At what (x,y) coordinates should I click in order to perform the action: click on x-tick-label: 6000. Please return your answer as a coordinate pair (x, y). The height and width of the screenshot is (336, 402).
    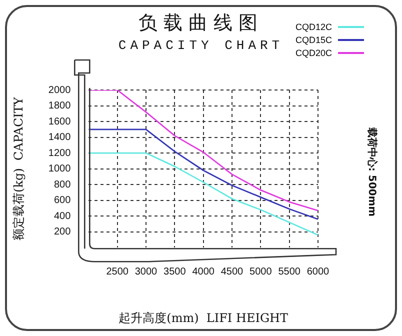
    Looking at the image, I should click on (318, 272).